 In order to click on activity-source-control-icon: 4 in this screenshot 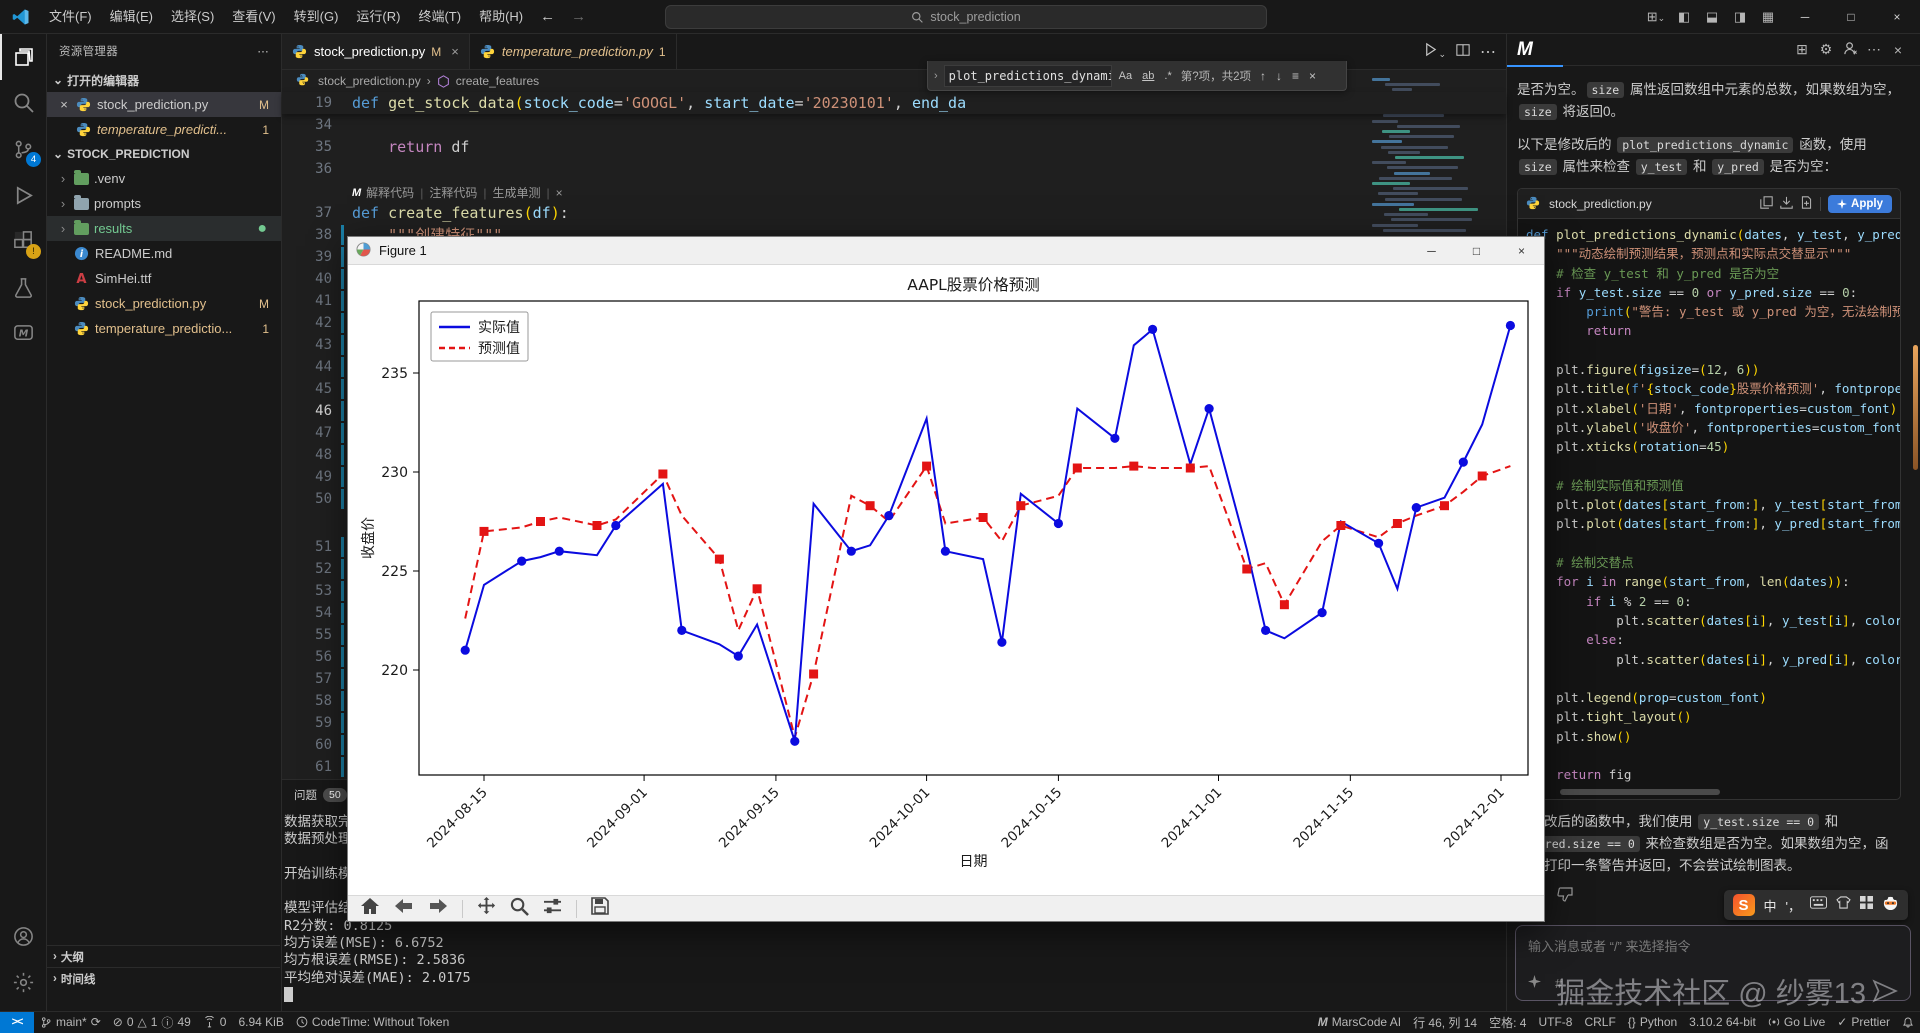, I will do `click(23, 149)`.